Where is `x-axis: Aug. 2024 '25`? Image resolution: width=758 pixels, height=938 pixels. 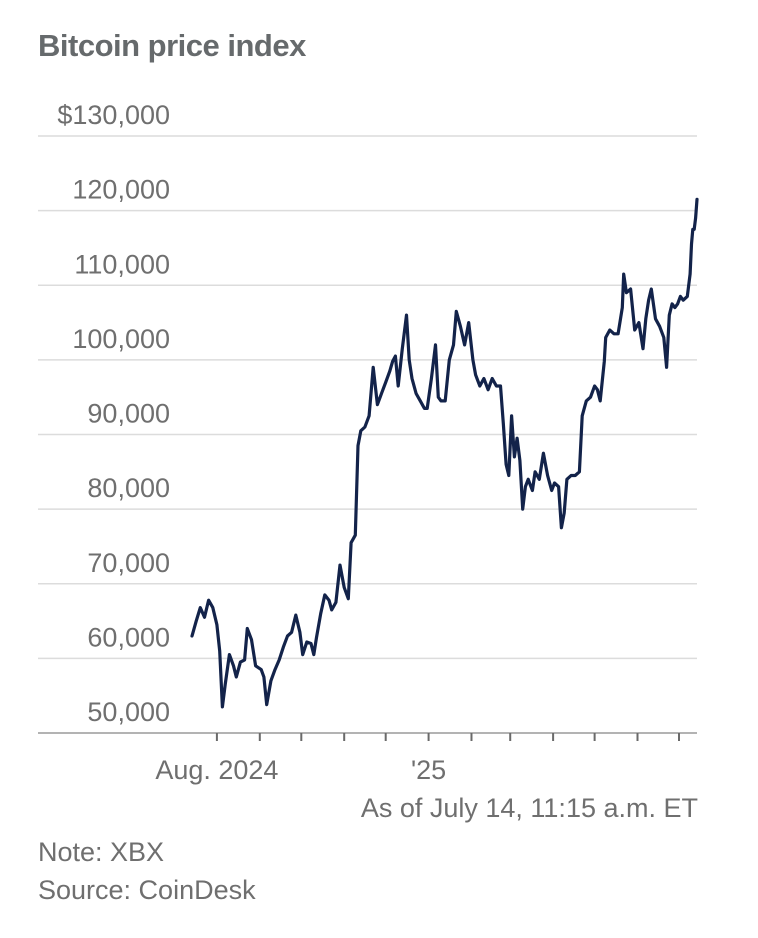
x-axis: Aug. 2024 '25 is located at coordinates (418, 759).